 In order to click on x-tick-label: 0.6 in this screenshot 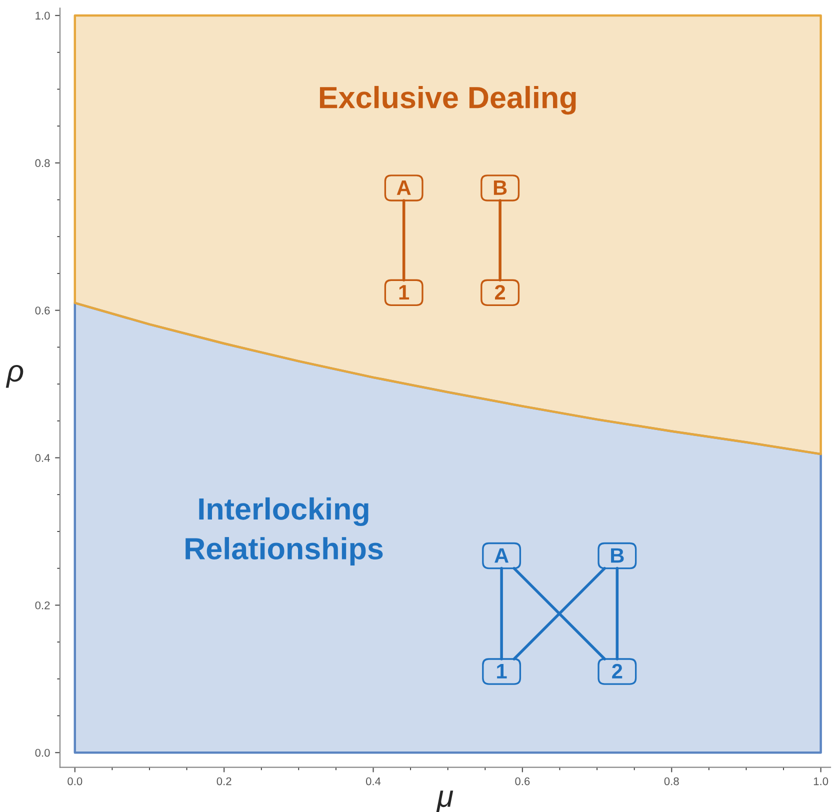, I will do `click(522, 781)`.